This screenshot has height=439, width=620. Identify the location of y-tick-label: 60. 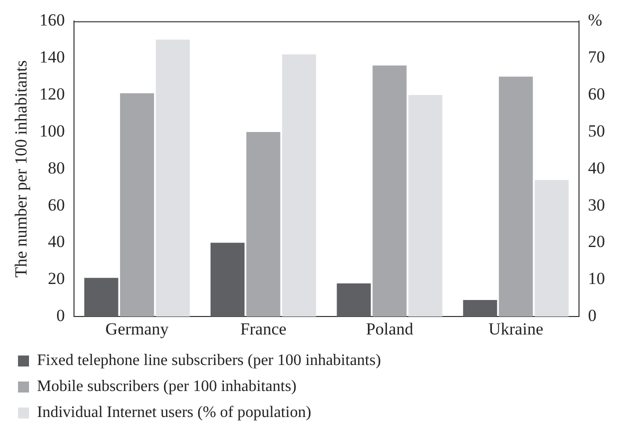
(56, 204).